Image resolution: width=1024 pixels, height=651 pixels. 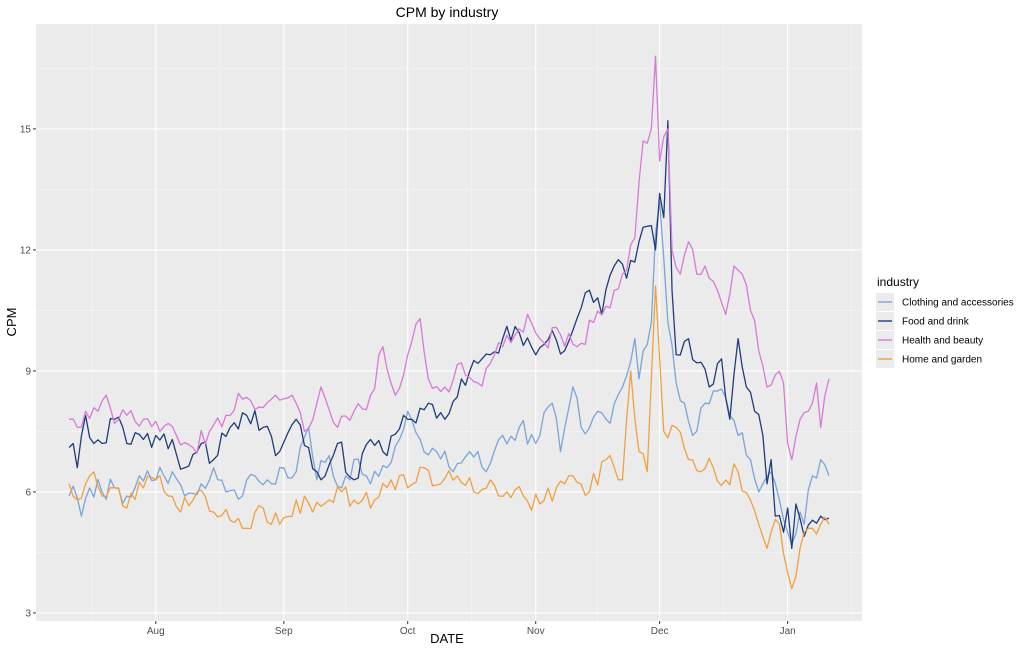 What do you see at coordinates (942, 360) in the screenshot?
I see `legend-label: Home and garden` at bounding box center [942, 360].